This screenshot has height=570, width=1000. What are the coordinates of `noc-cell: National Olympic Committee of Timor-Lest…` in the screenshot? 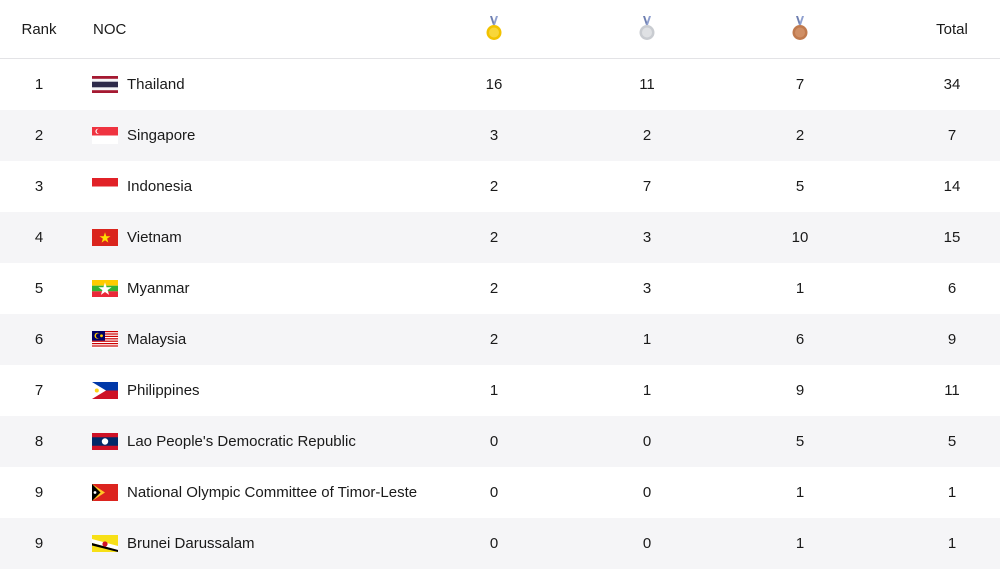 It's located at (282, 492).